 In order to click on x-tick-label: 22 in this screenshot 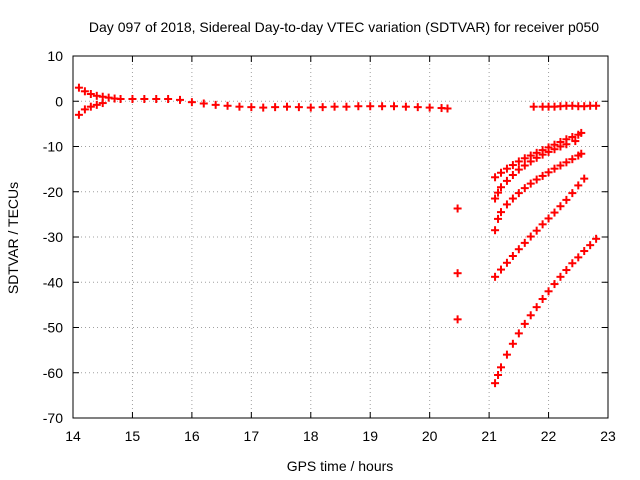, I will do `click(549, 436)`.